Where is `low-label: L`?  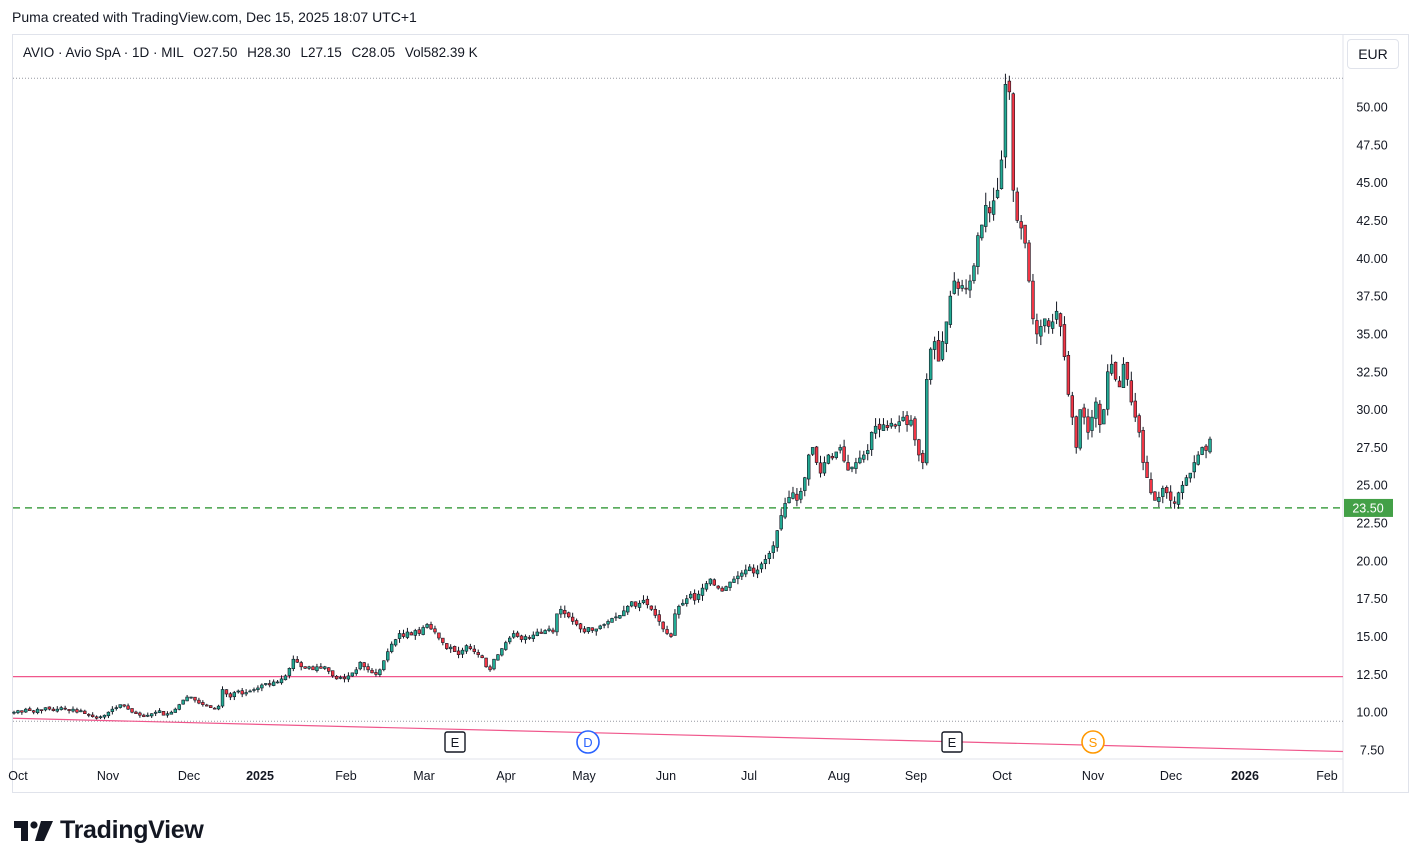
low-label: L is located at coordinates (304, 52).